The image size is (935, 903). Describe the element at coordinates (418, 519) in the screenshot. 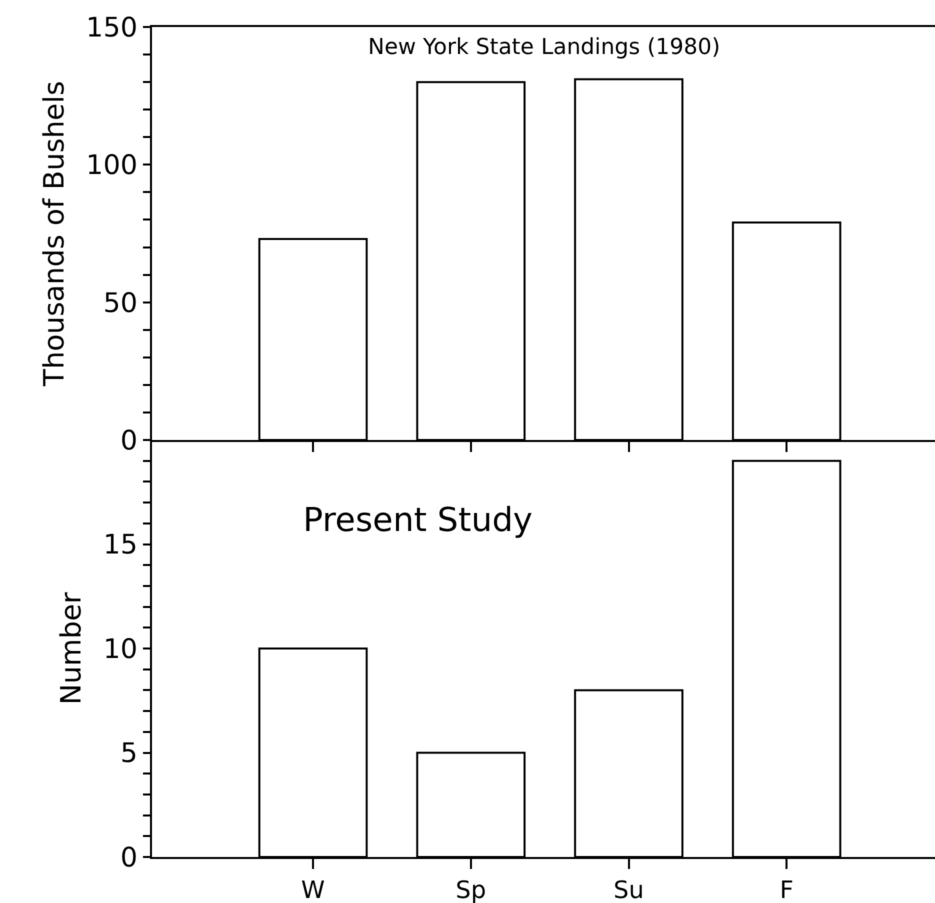

I see `text: Present Study` at that location.